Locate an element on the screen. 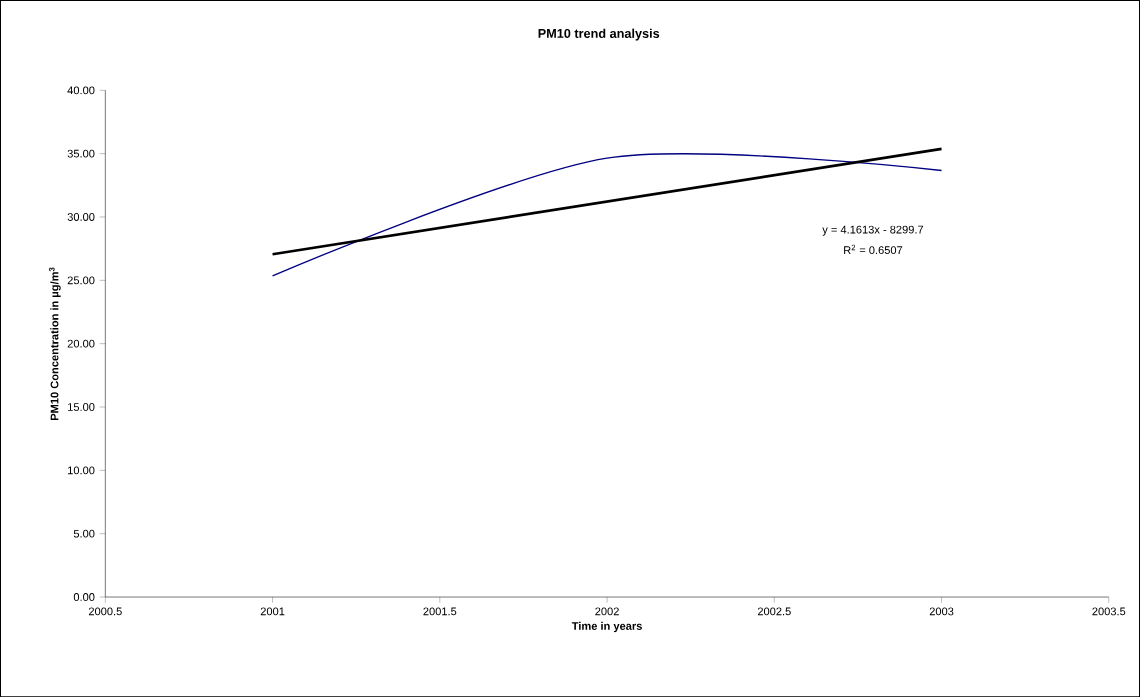 Image resolution: width=1140 pixels, height=697 pixels. y-tick-label: 15.00 is located at coordinates (81, 406).